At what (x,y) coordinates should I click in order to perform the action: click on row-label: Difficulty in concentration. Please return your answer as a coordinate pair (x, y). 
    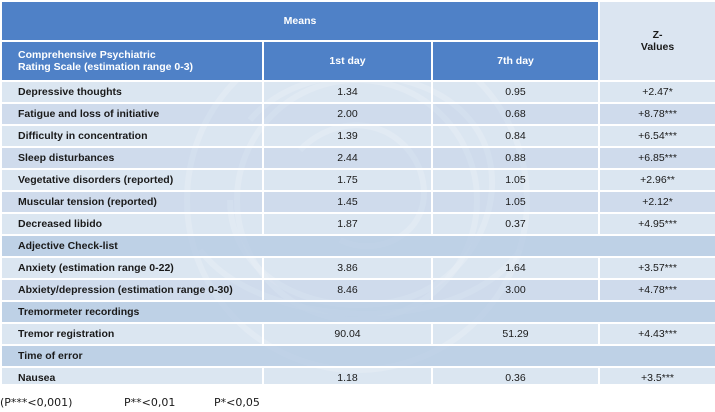
    Looking at the image, I should click on (132, 136).